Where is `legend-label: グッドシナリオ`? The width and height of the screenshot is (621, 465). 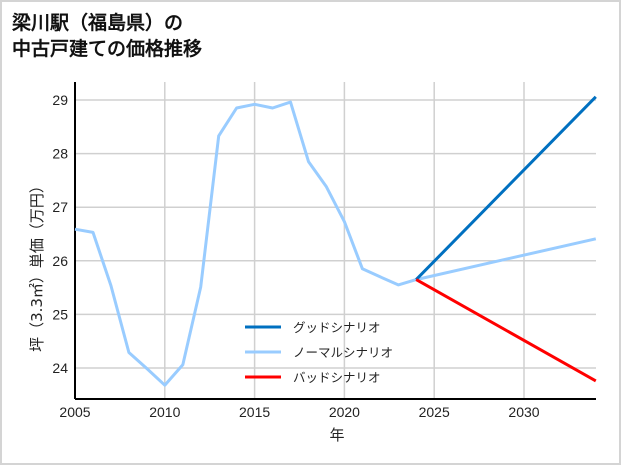
legend-label: グッドシナリオ is located at coordinates (337, 327).